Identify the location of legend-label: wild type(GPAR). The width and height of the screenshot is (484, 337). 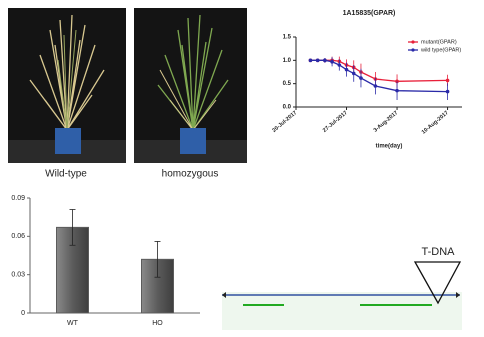
(440, 50).